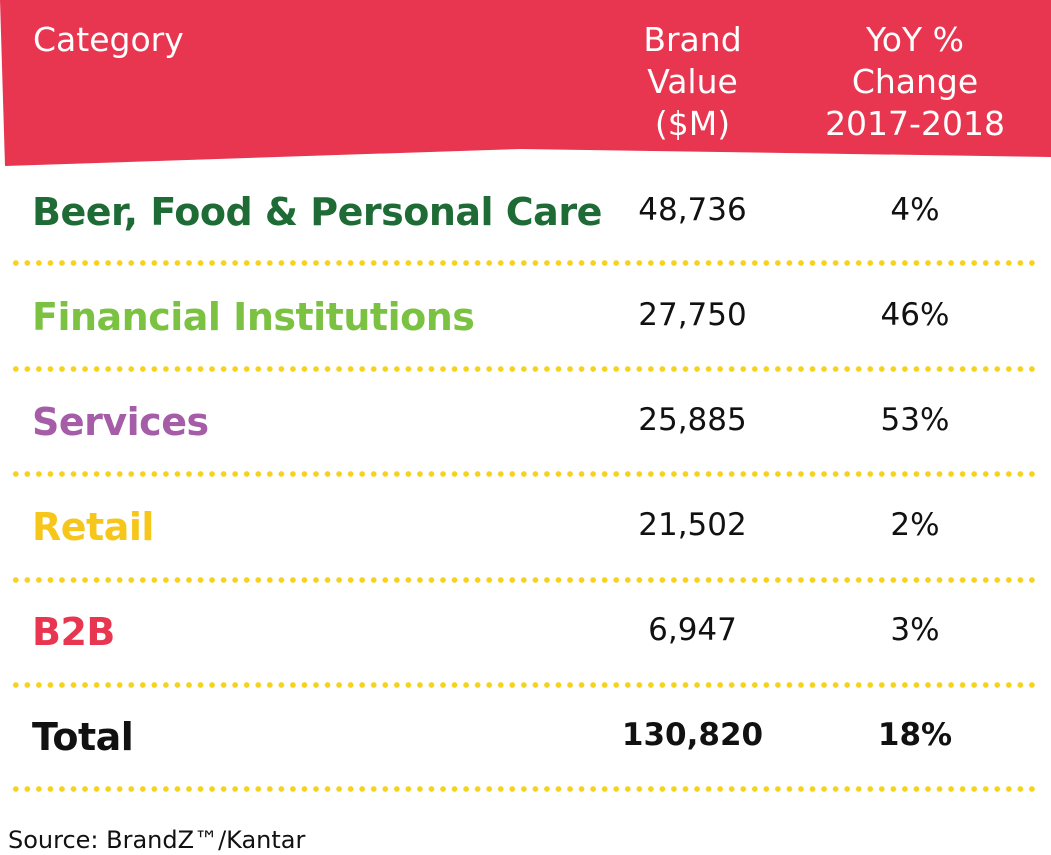 The width and height of the screenshot is (1051, 855). What do you see at coordinates (692, 735) in the screenshot?
I see `brand-value-cell: 130,820` at bounding box center [692, 735].